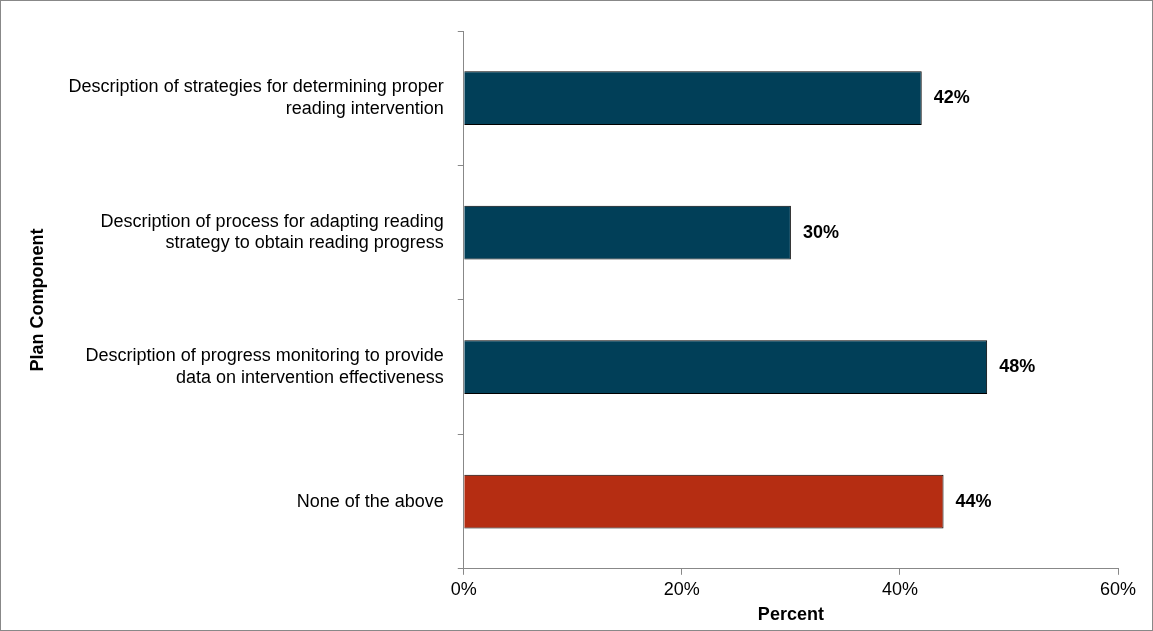 The width and height of the screenshot is (1153, 631). I want to click on y-axis-title: Plan Component, so click(36, 300).